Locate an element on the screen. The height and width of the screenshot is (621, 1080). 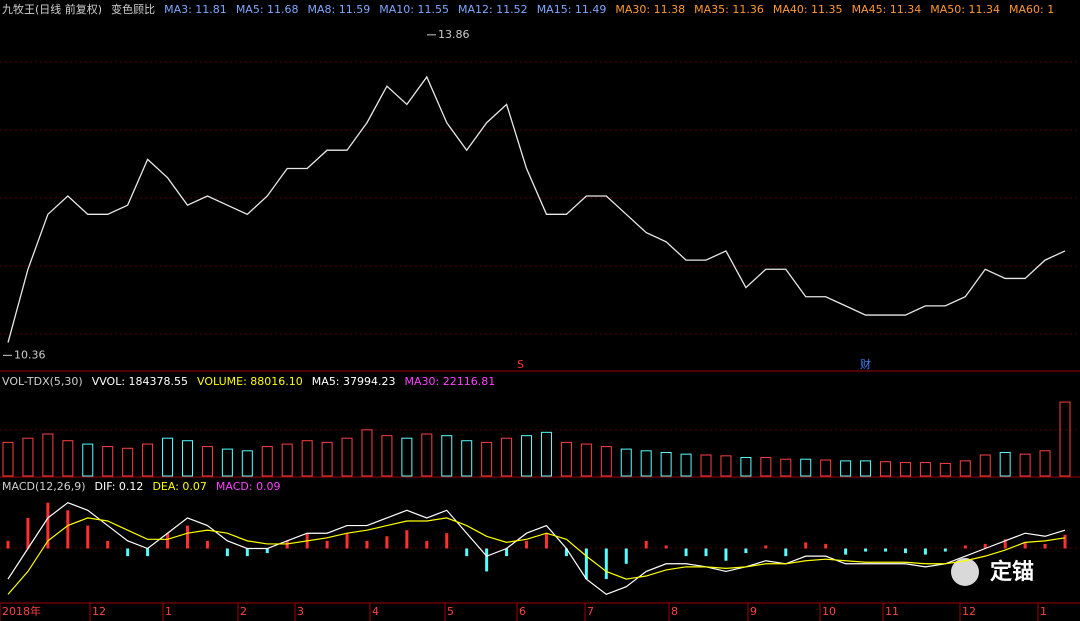
legend-label: DEA: 0.07 is located at coordinates (179, 486).